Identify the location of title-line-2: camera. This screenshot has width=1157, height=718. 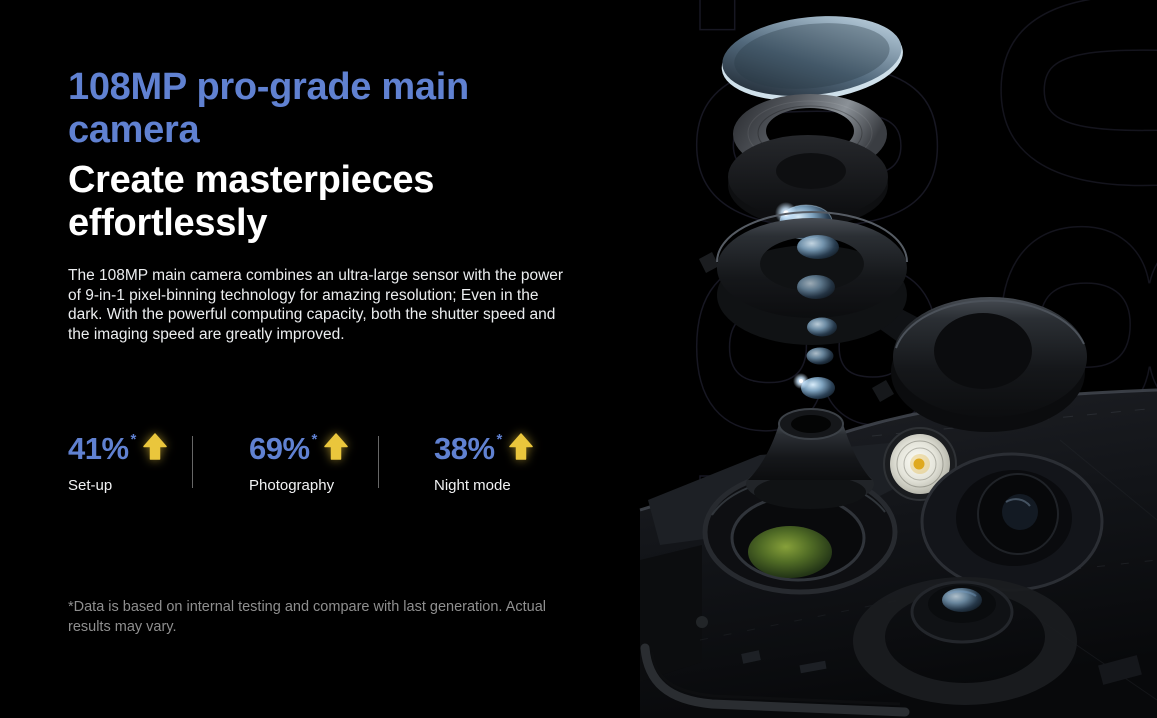
(134, 130).